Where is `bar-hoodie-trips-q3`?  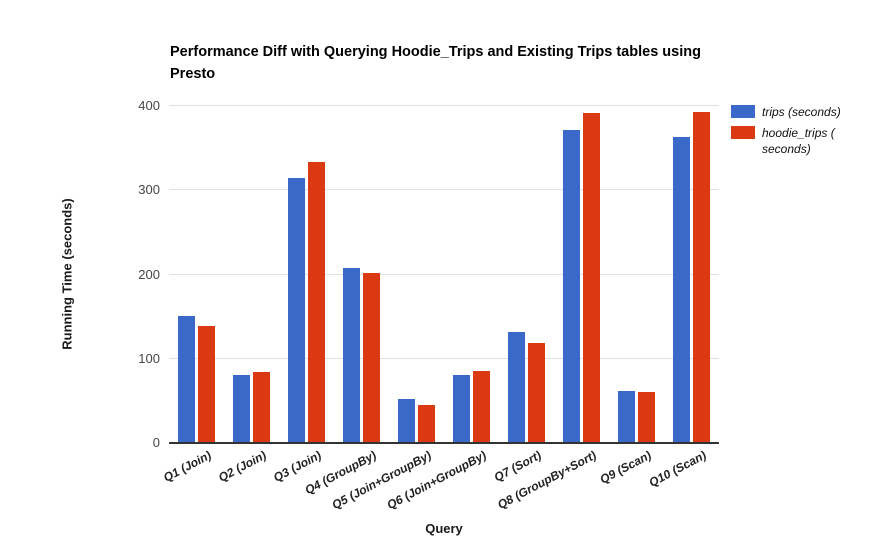 bar-hoodie-trips-q3 is located at coordinates (316, 302).